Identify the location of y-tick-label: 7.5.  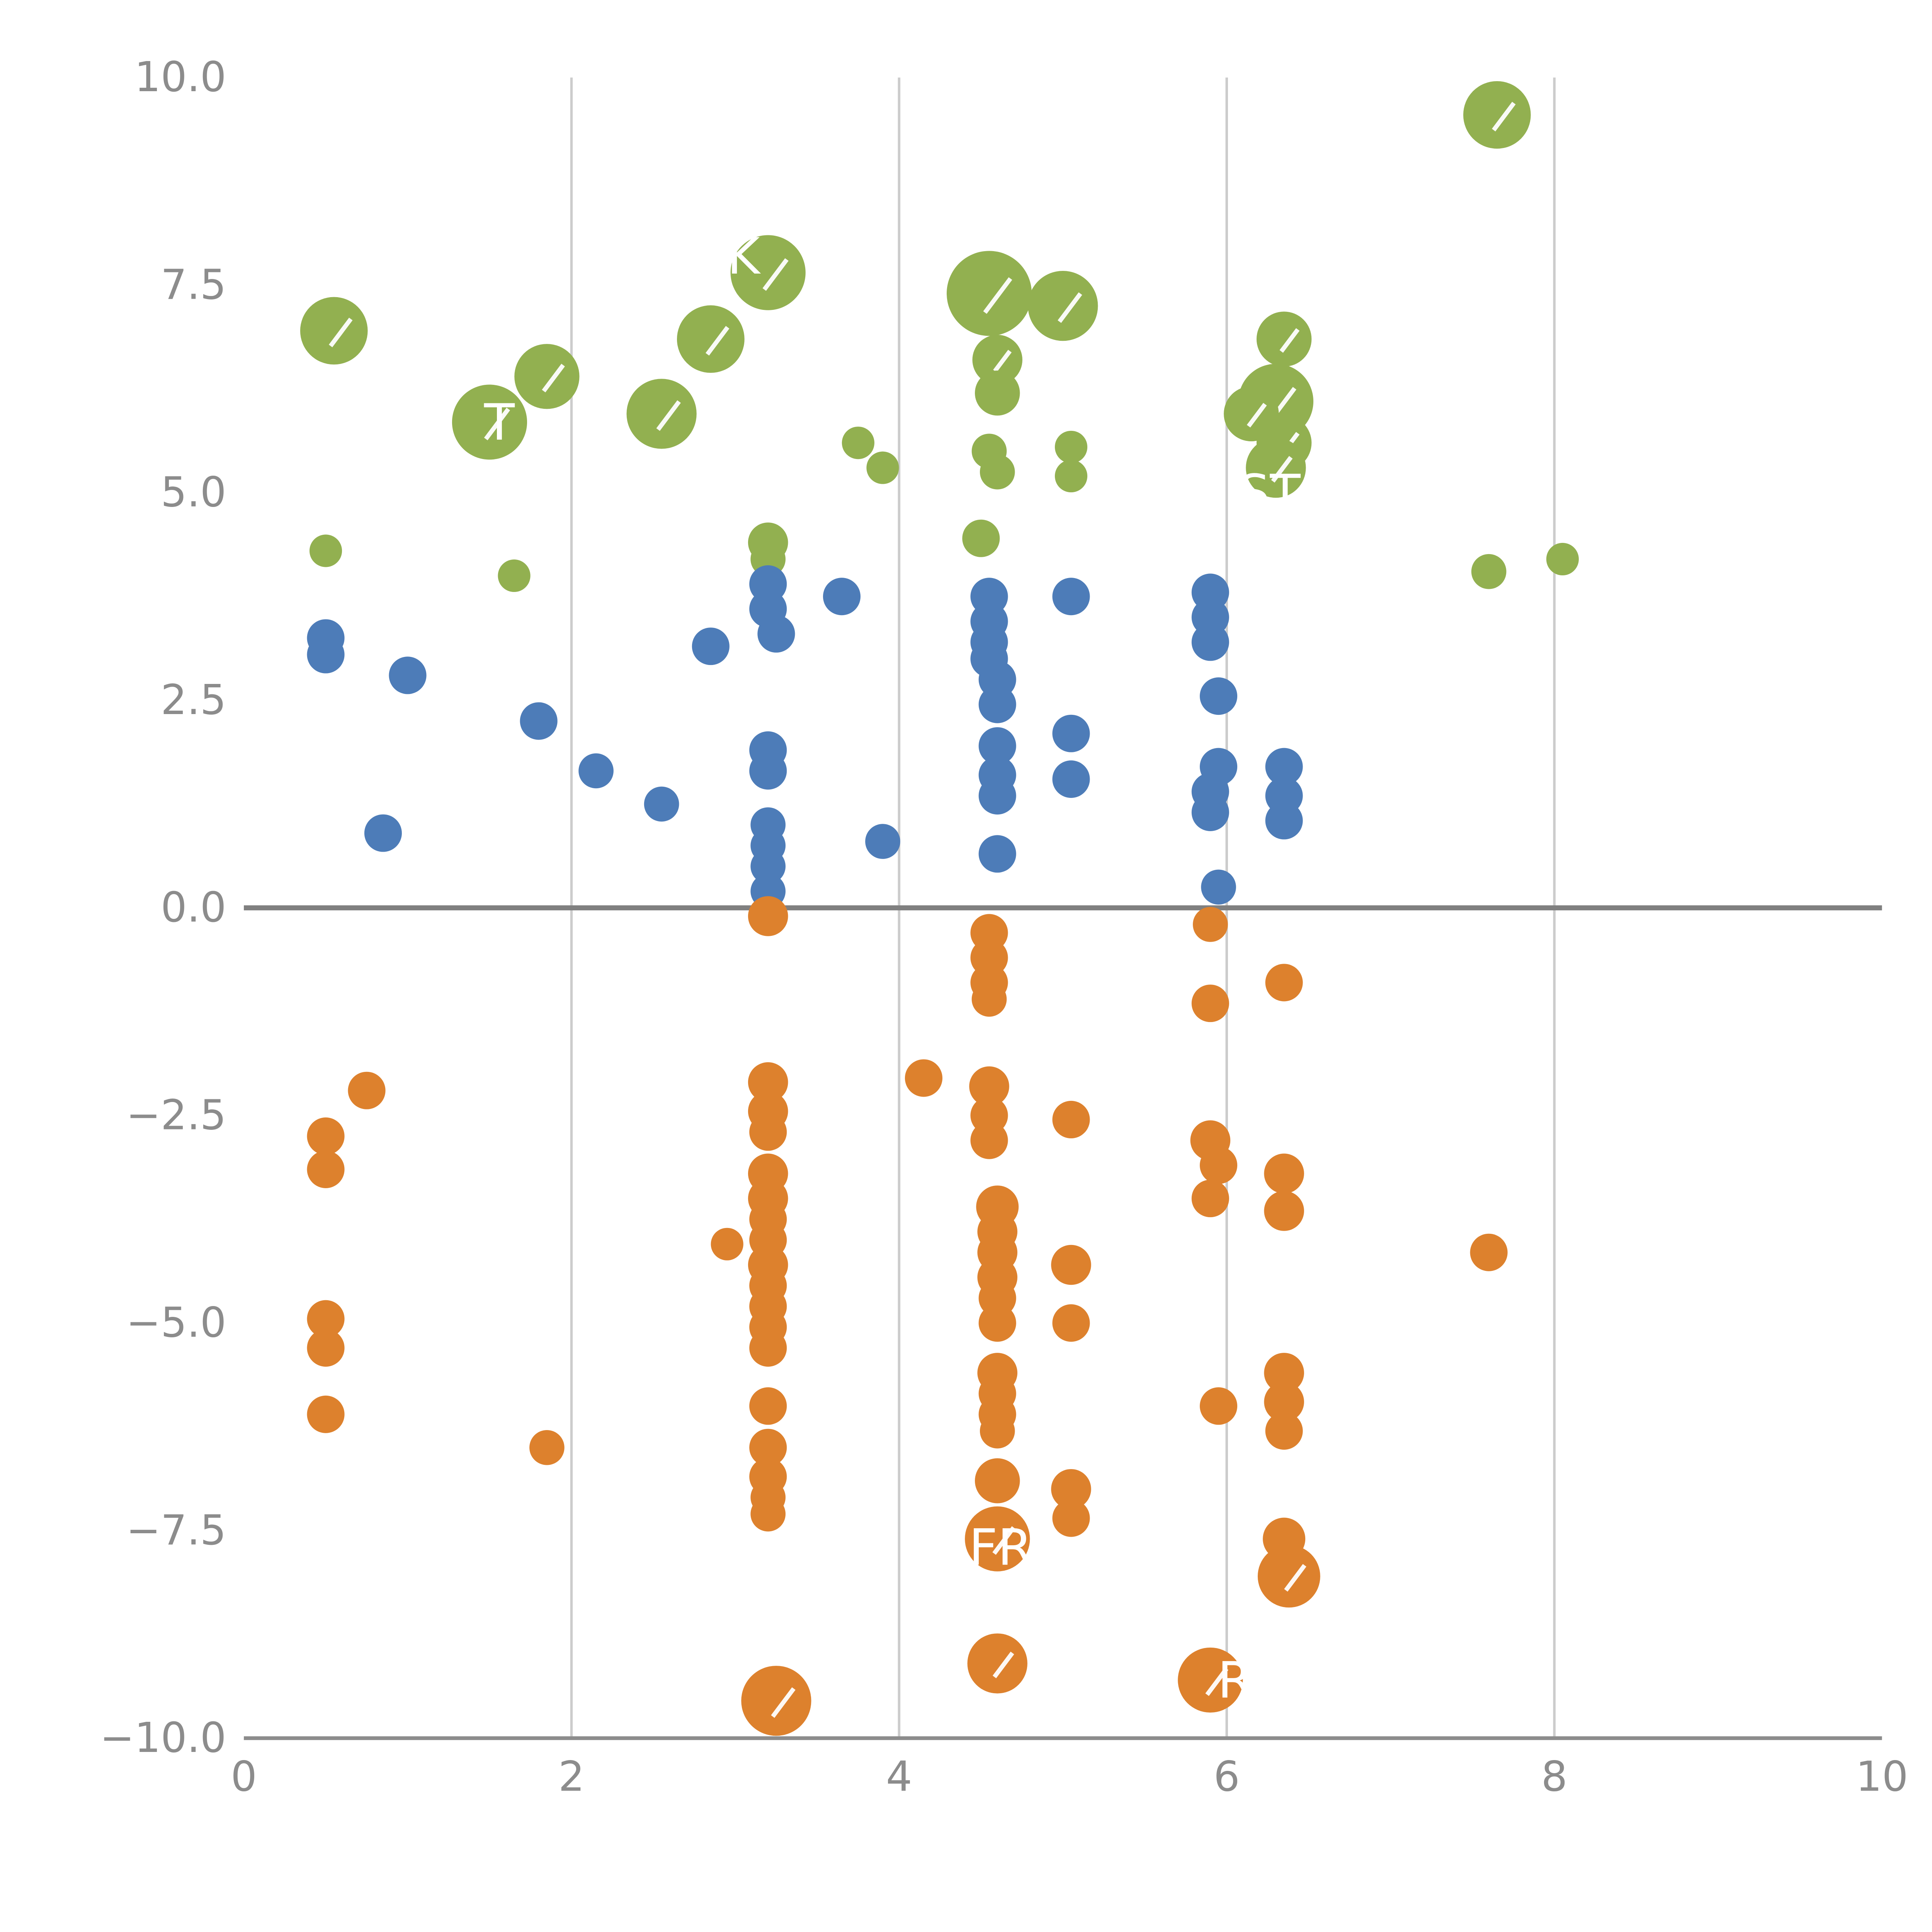
(193, 285).